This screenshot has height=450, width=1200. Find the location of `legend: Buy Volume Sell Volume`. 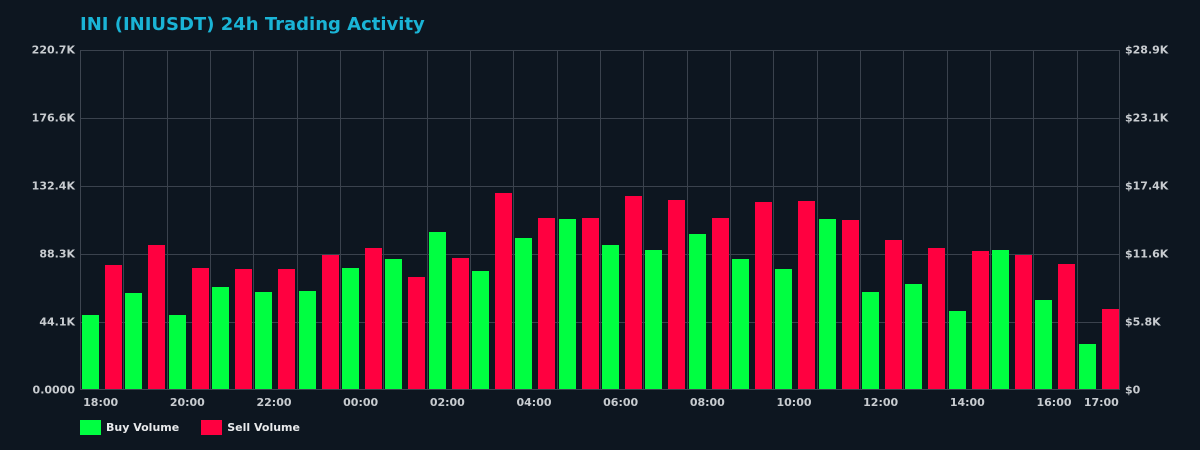

legend: Buy Volume Sell Volume is located at coordinates (201, 427).